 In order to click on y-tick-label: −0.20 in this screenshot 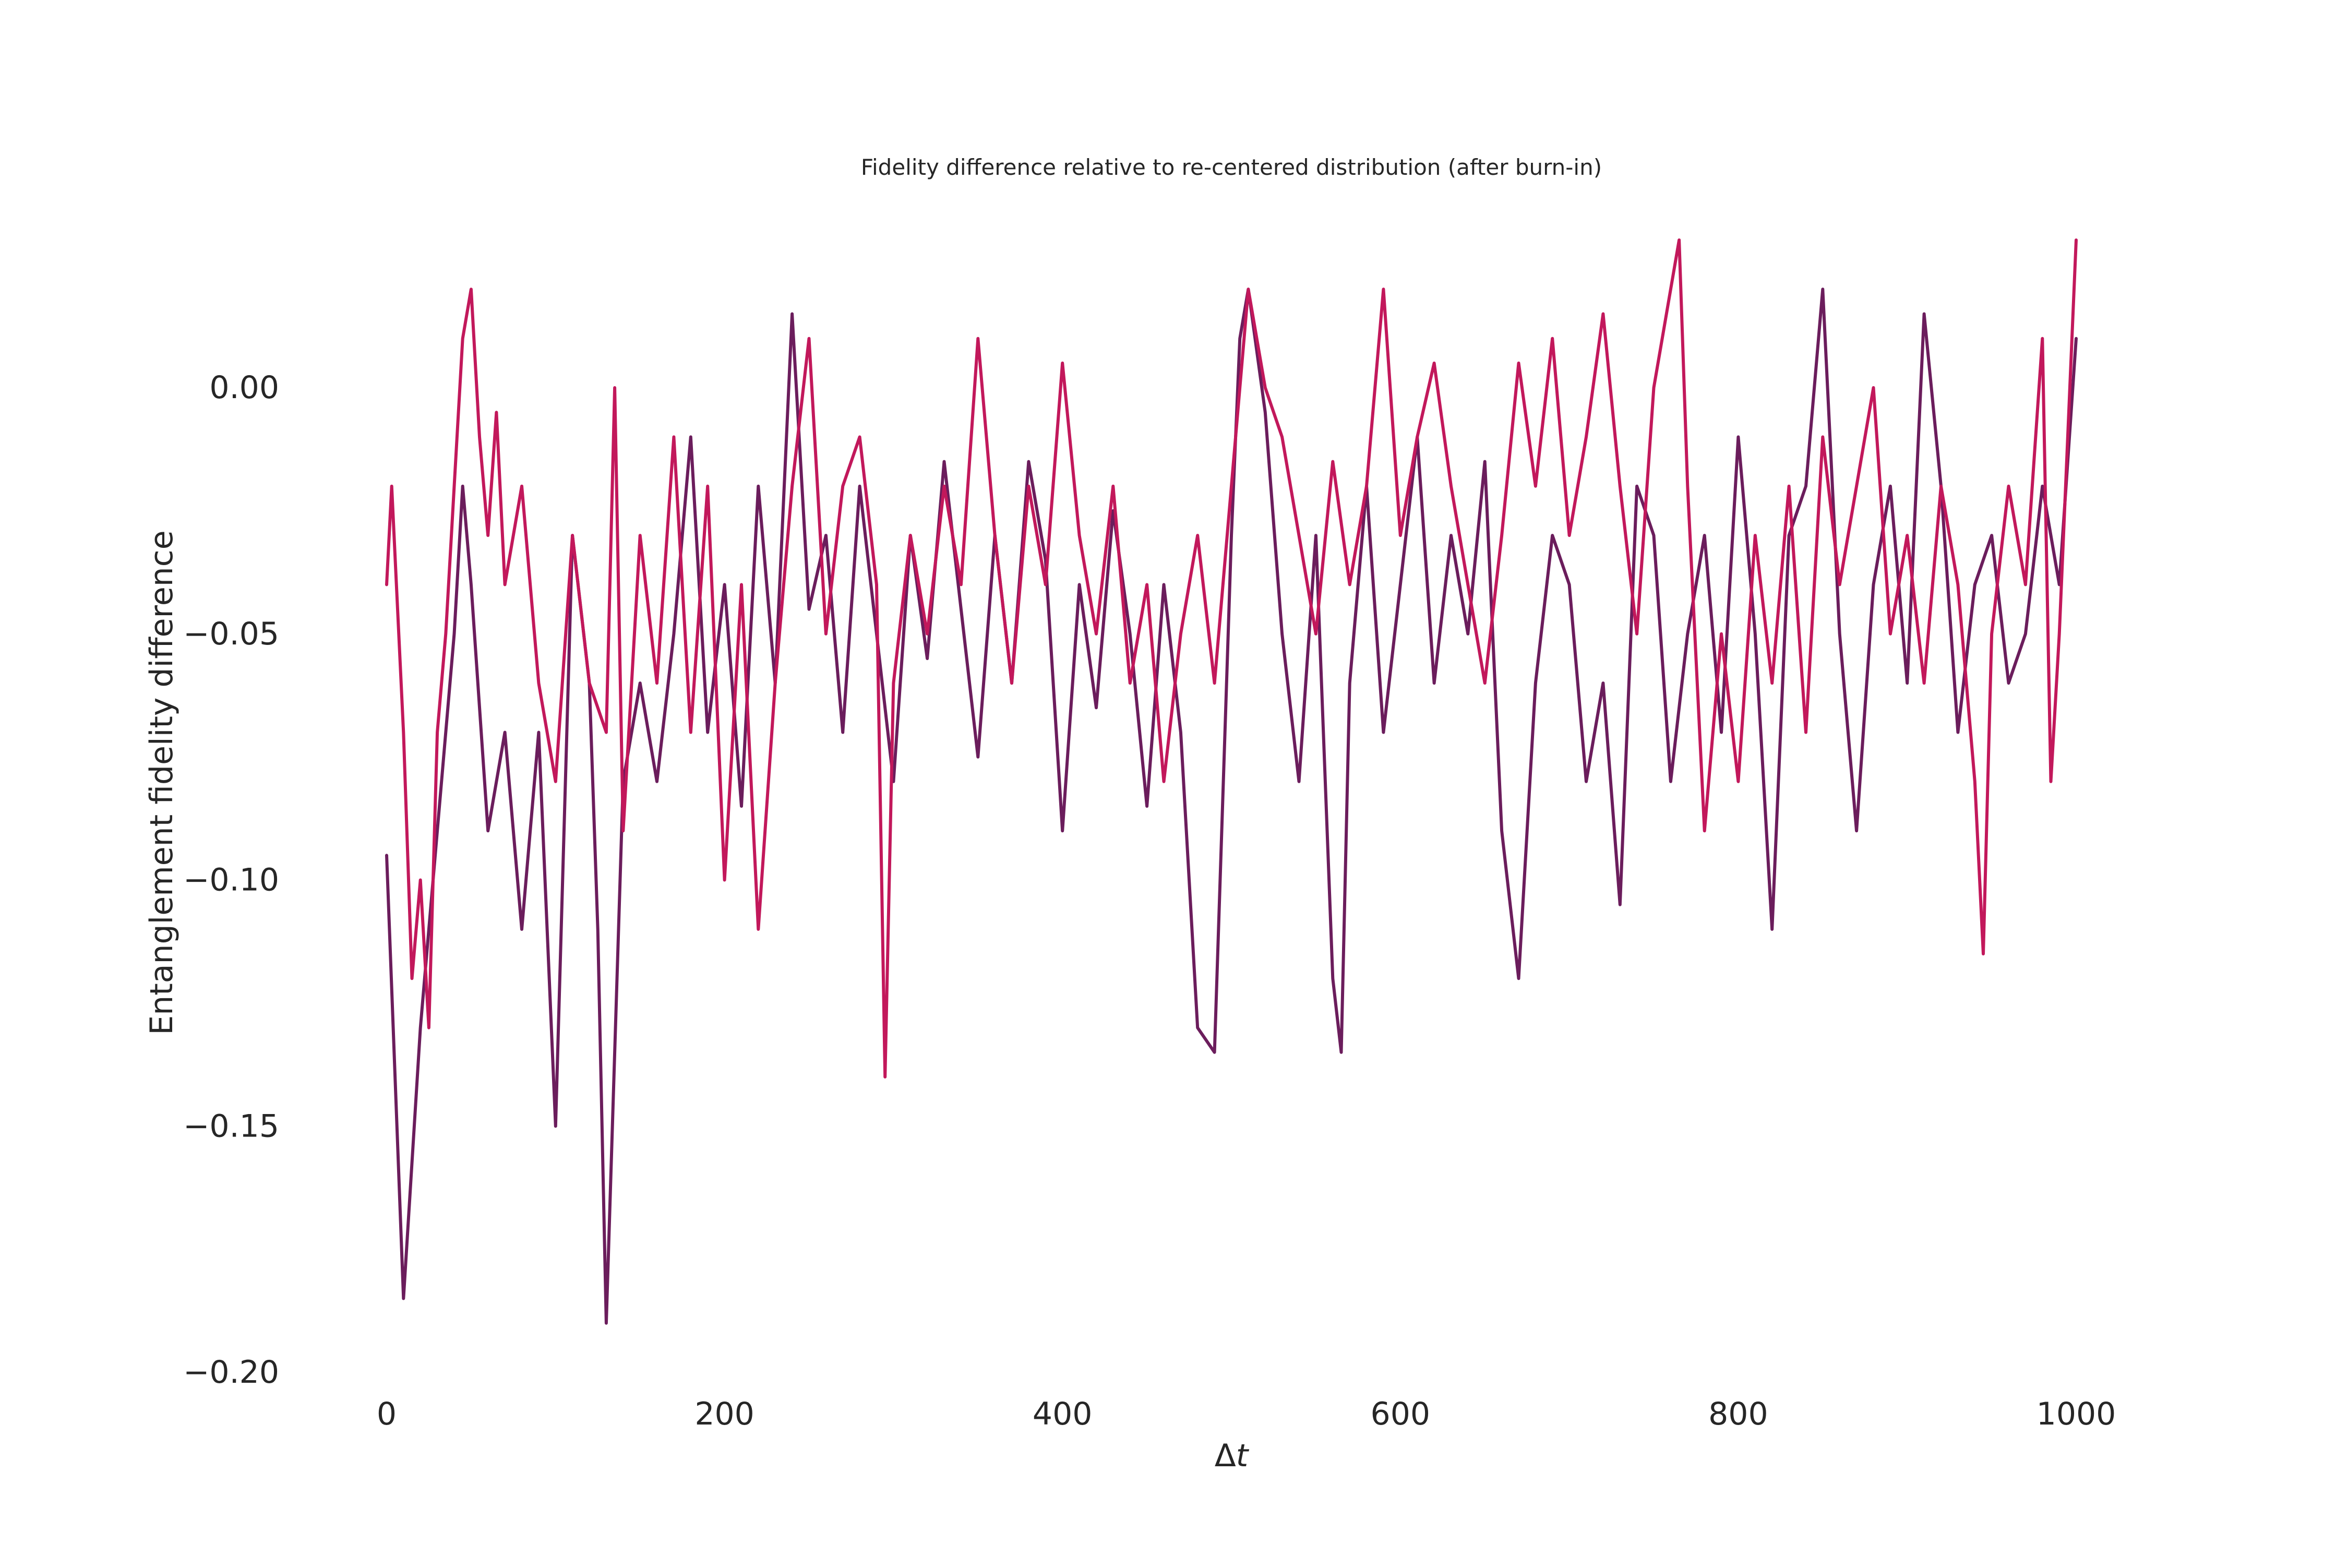, I will do `click(231, 1373)`.